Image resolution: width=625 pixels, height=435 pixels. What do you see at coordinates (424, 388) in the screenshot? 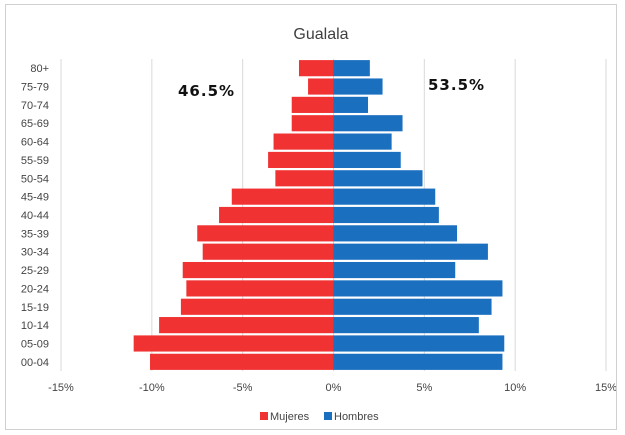
I see `x-tick-label: 5%` at bounding box center [424, 388].